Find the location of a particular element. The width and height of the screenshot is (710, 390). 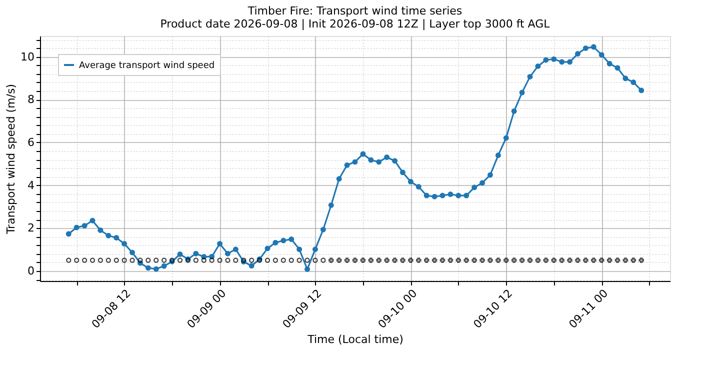

legend-label: Average transport wind speed is located at coordinates (147, 66).